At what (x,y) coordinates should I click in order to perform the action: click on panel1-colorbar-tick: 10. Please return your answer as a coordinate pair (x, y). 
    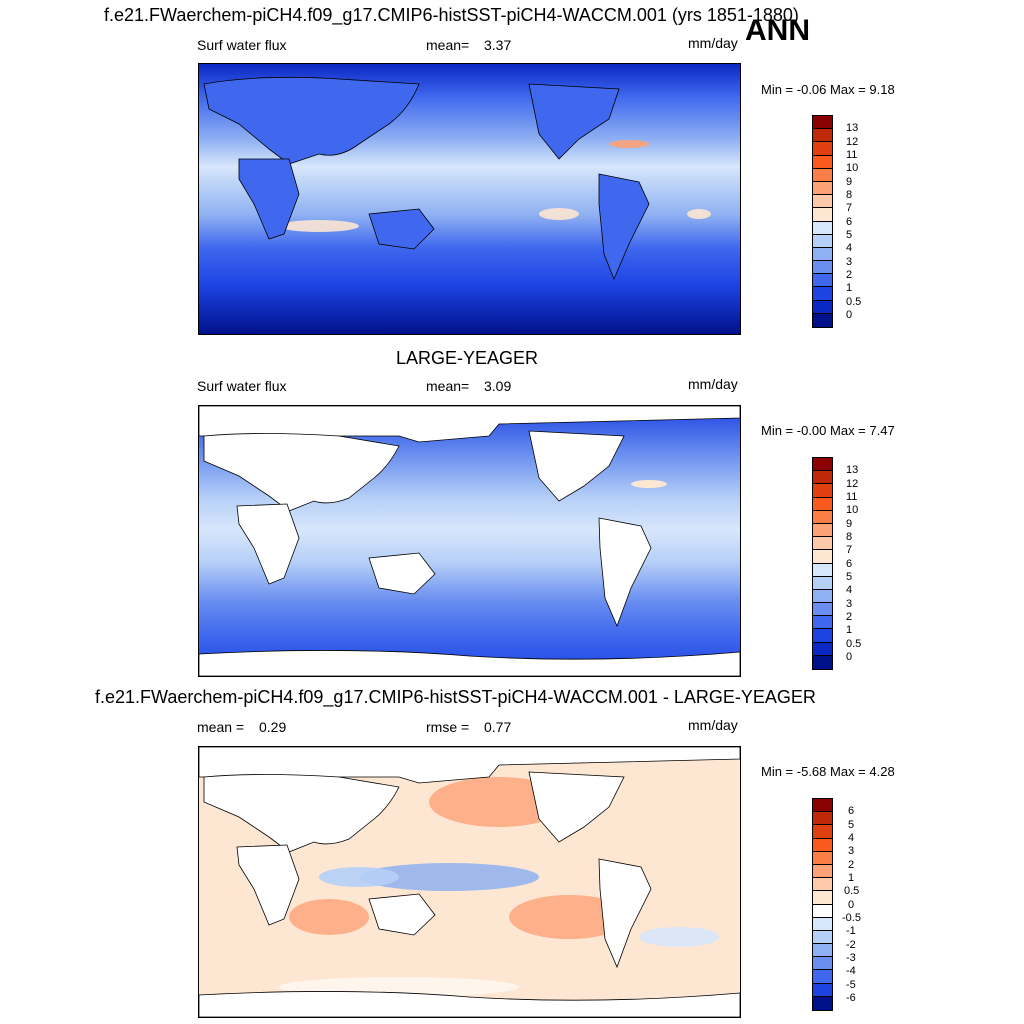
    Looking at the image, I should click on (852, 168).